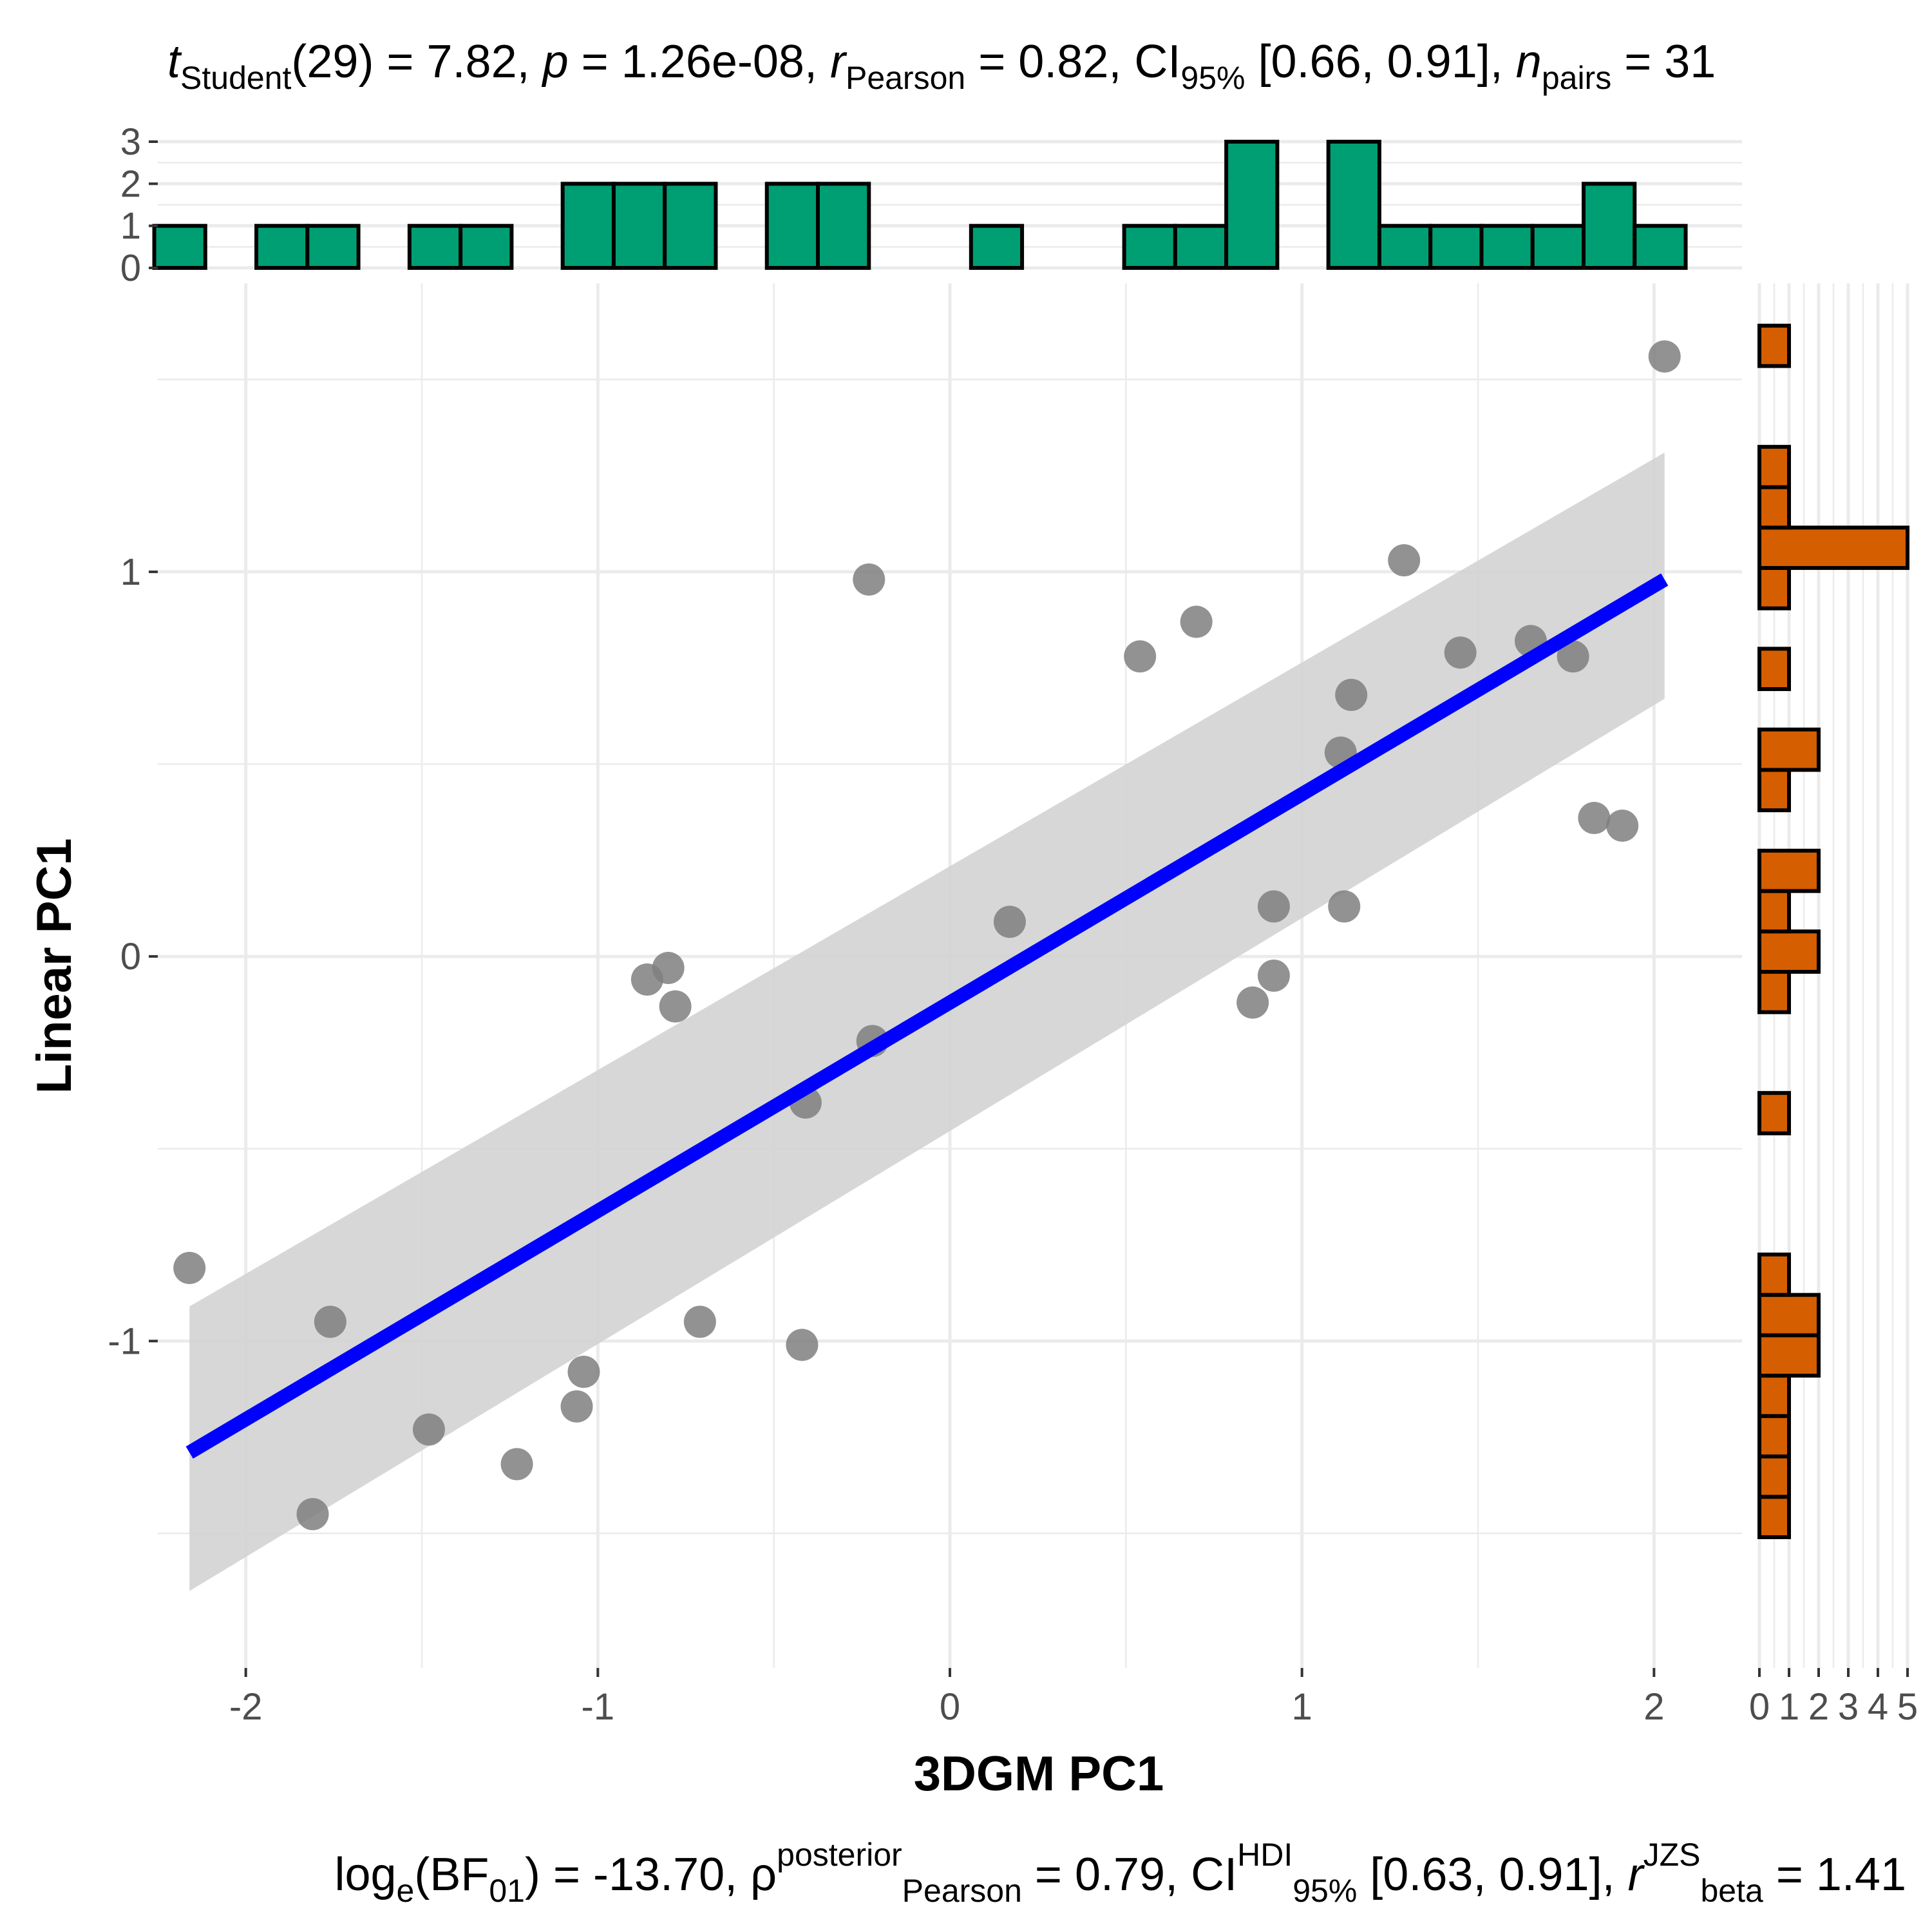 Image resolution: width=1932 pixels, height=1932 pixels. What do you see at coordinates (406, 1891) in the screenshot?
I see `log-sub: e` at bounding box center [406, 1891].